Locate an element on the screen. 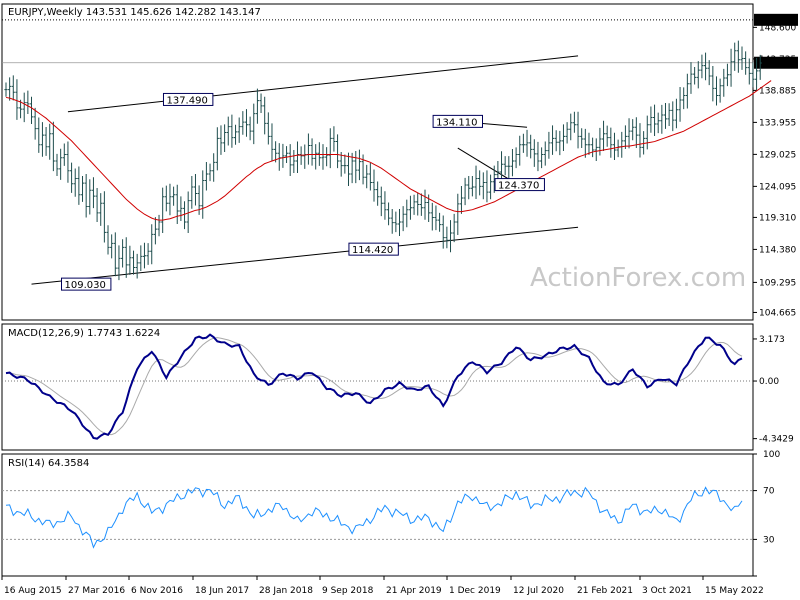 This screenshot has width=800, height=600. trendline is located at coordinates (305, 255).